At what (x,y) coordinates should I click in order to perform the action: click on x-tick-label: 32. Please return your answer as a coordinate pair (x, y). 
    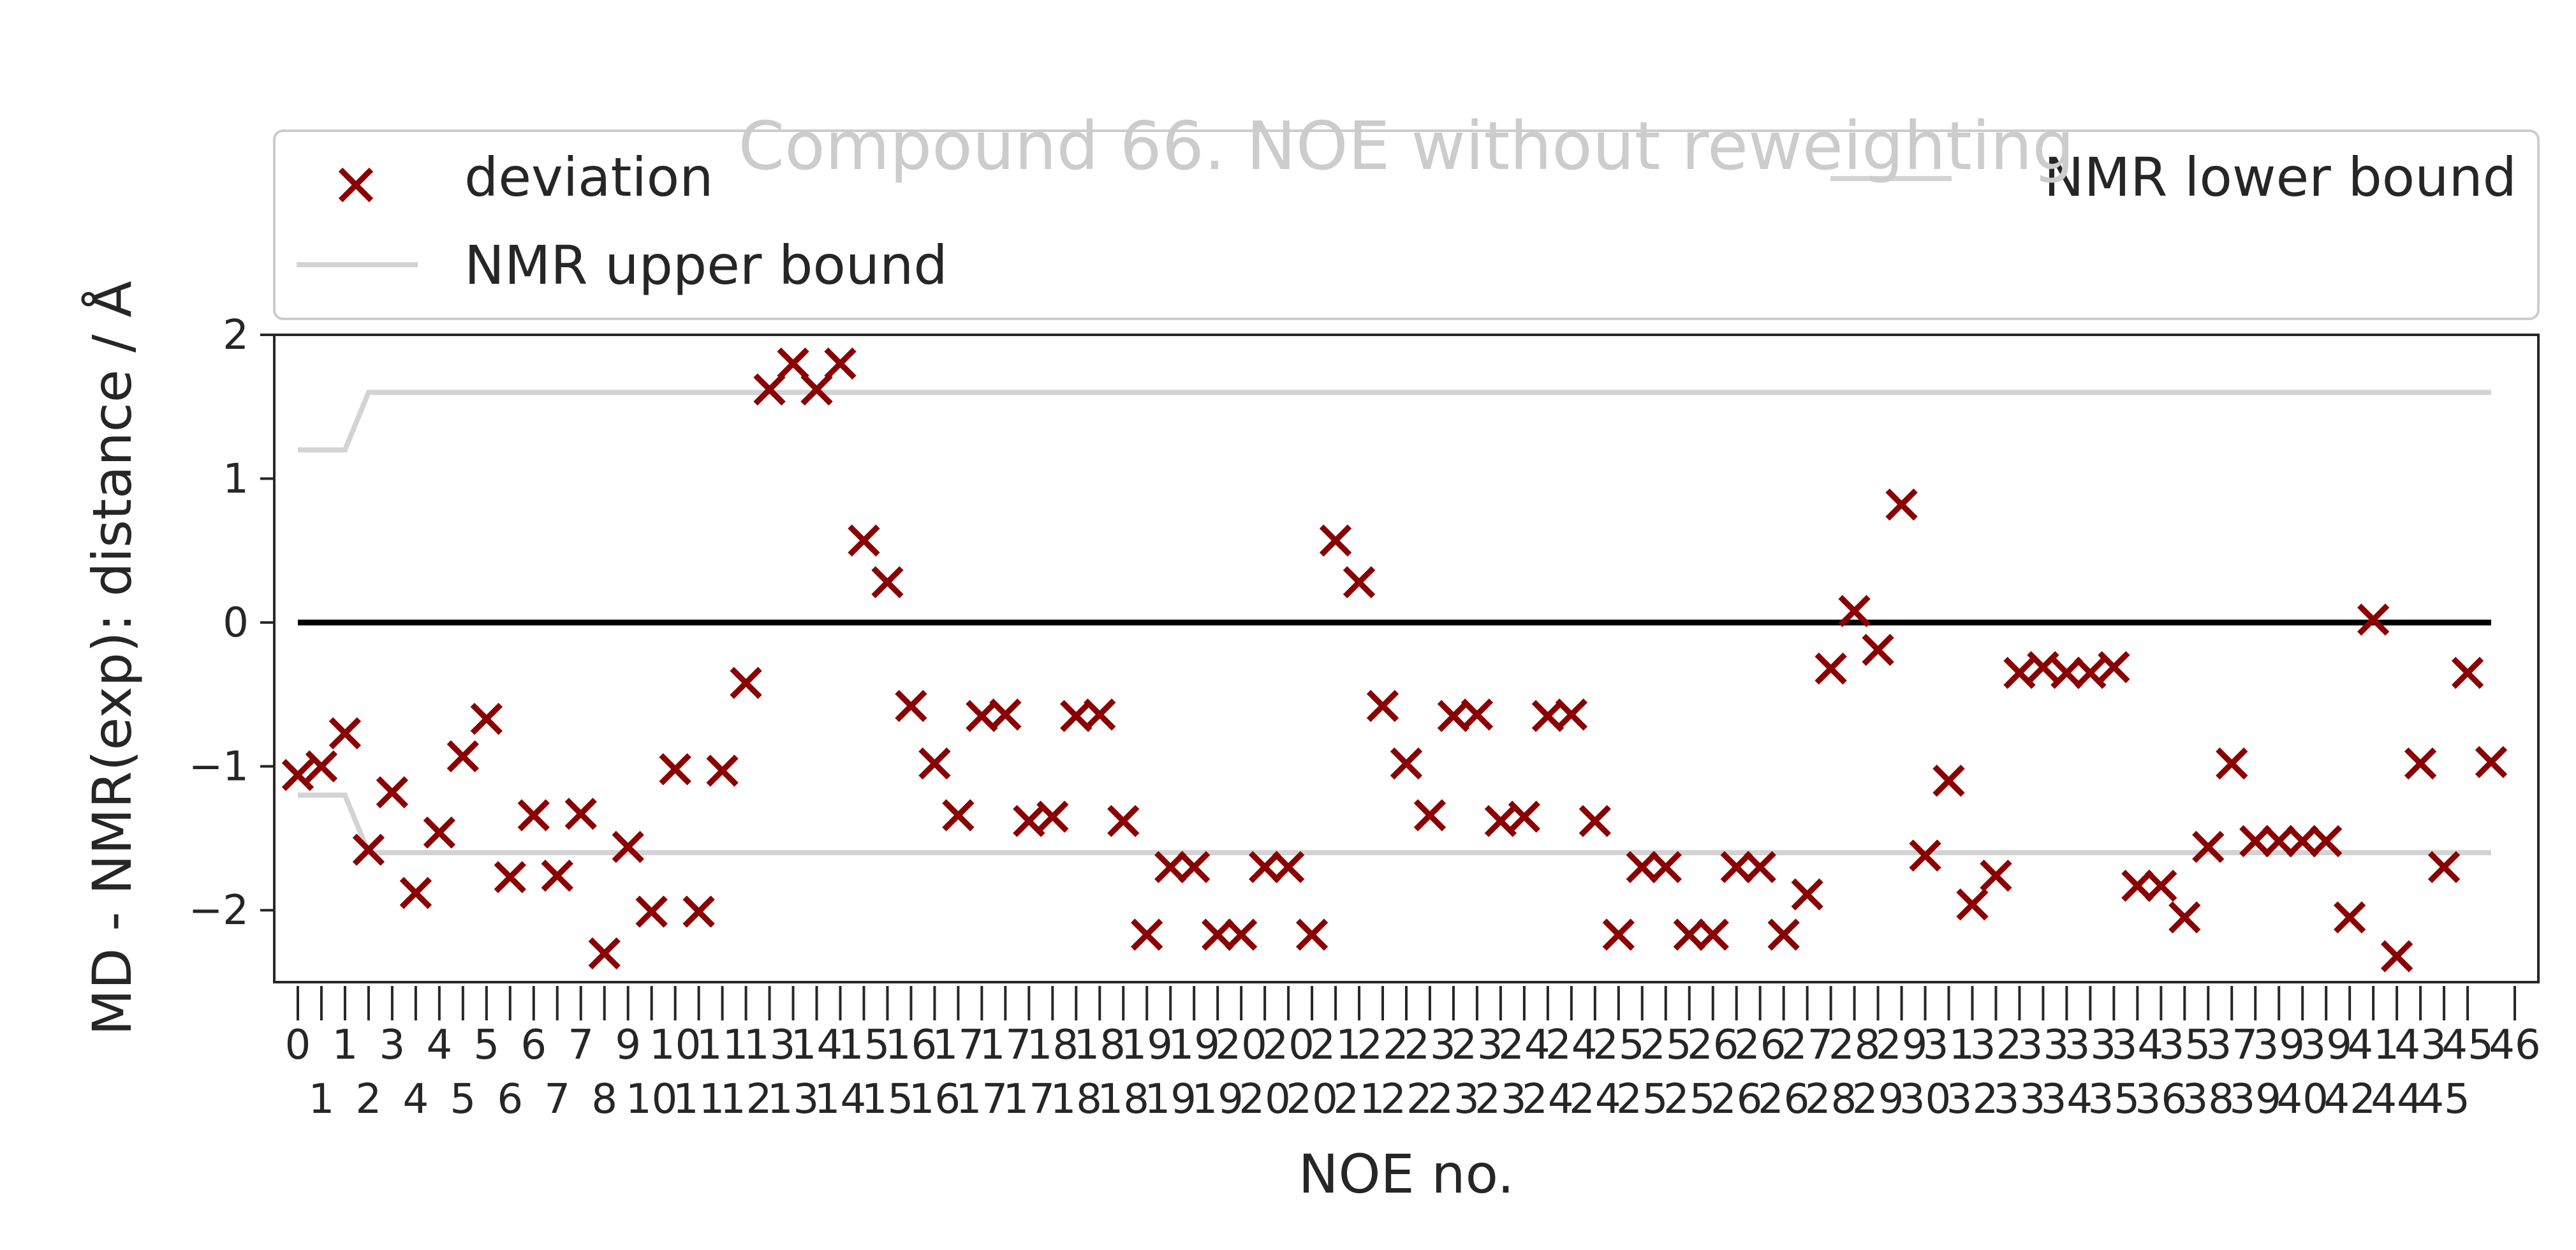
    Looking at the image, I should click on (1972, 1099).